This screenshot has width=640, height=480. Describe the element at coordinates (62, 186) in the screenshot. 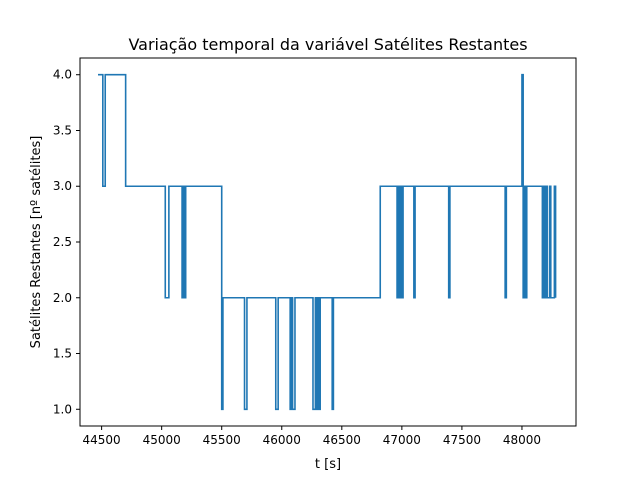

I see `y-tick-label: 3.0` at that location.